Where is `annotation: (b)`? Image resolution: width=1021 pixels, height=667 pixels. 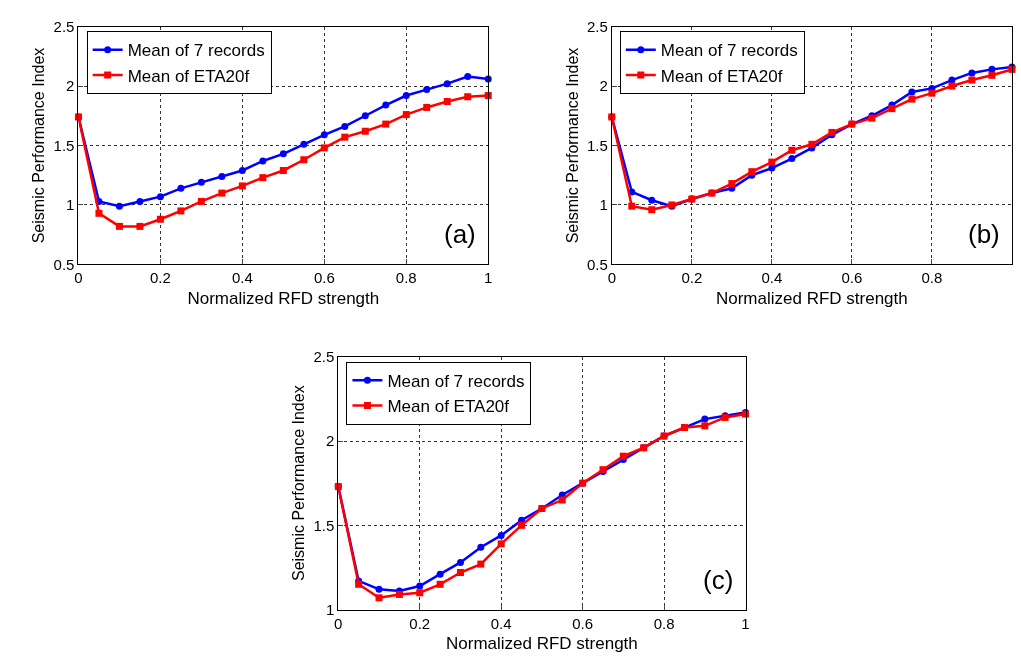 annotation: (b) is located at coordinates (984, 234).